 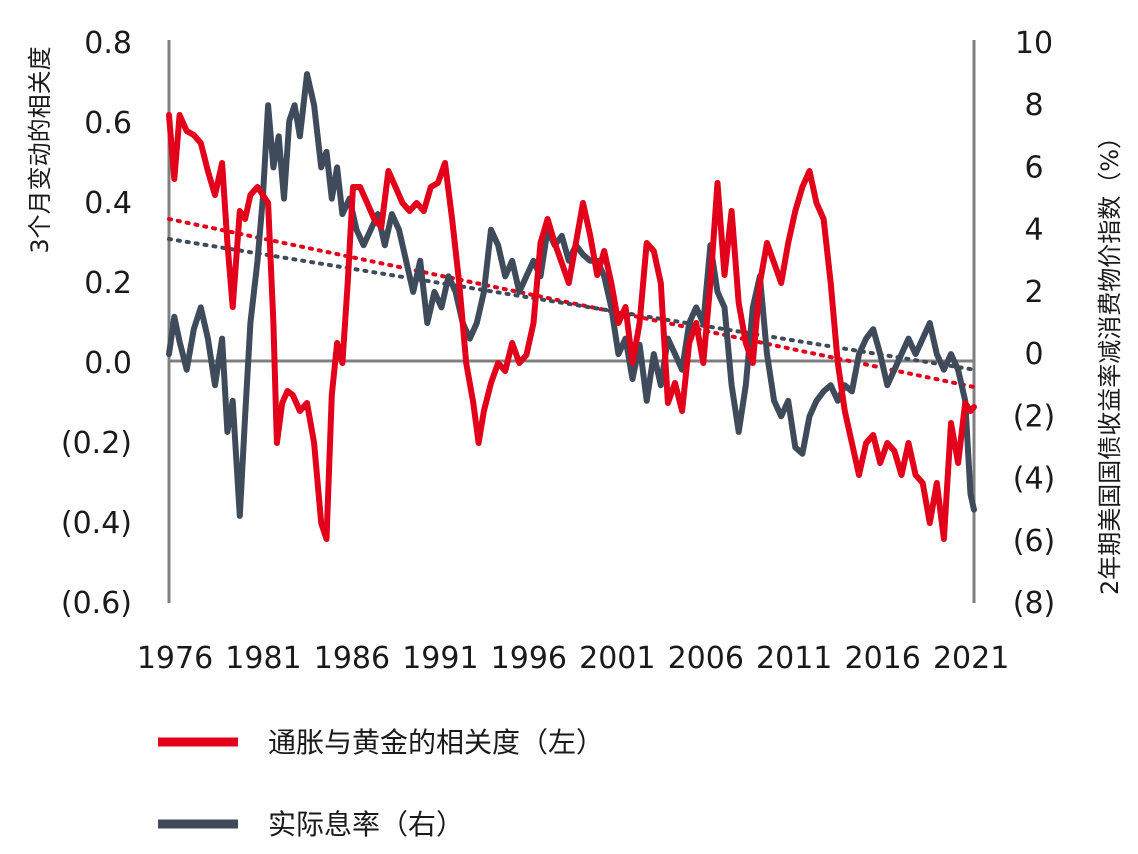 I want to click on left-tick-label: 0.6, so click(x=108, y=123).